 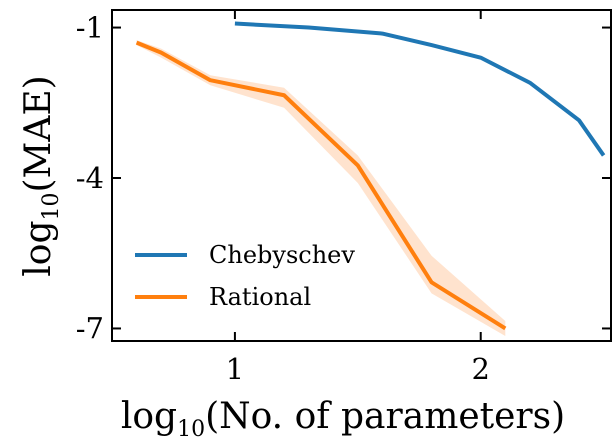 I want to click on x-axis-label-rest: (No. of parameters), so click(x=385, y=416).